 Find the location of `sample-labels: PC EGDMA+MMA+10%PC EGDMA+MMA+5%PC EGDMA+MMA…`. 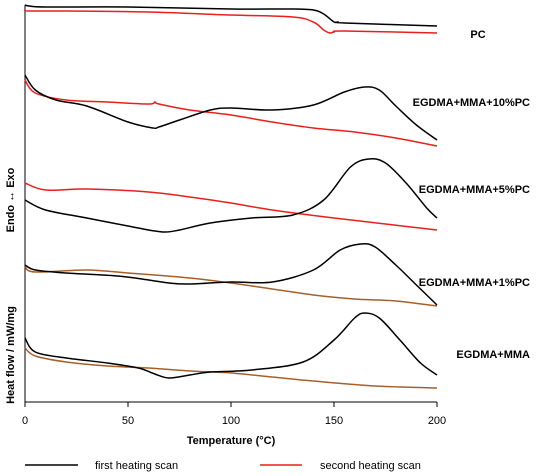

sample-labels: PC EGDMA+MMA+10%PC EGDMA+MMA+5%PC EGDMA+MMA… is located at coordinates (471, 195).